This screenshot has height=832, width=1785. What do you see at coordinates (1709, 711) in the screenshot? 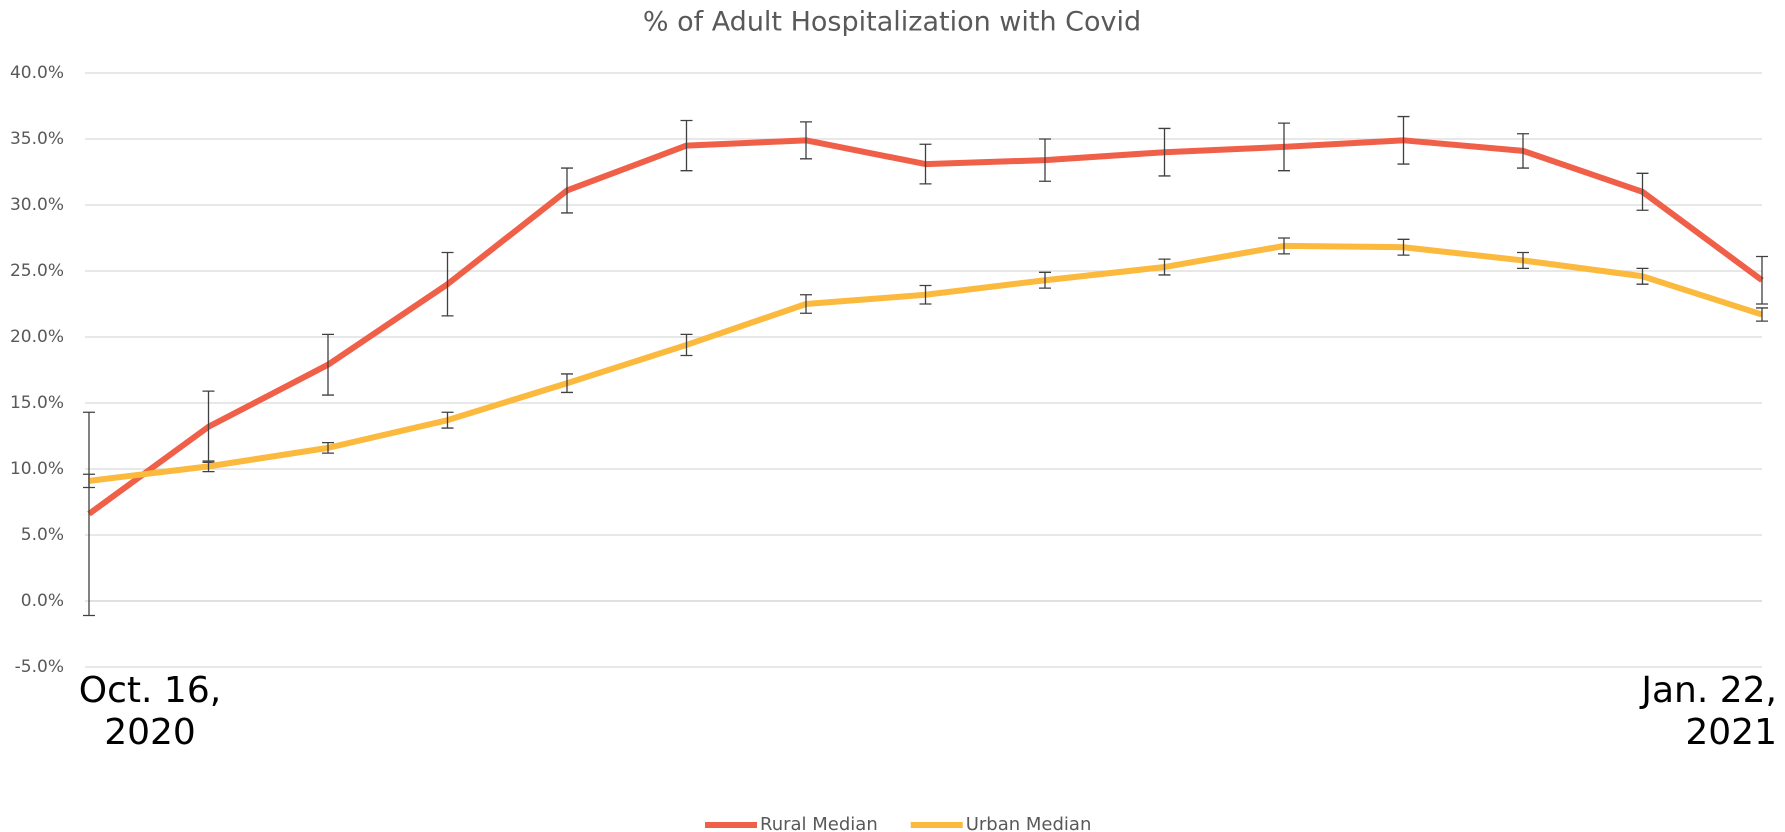
I see `x-tick-label: Jan. 22, 2021` at bounding box center [1709, 711].